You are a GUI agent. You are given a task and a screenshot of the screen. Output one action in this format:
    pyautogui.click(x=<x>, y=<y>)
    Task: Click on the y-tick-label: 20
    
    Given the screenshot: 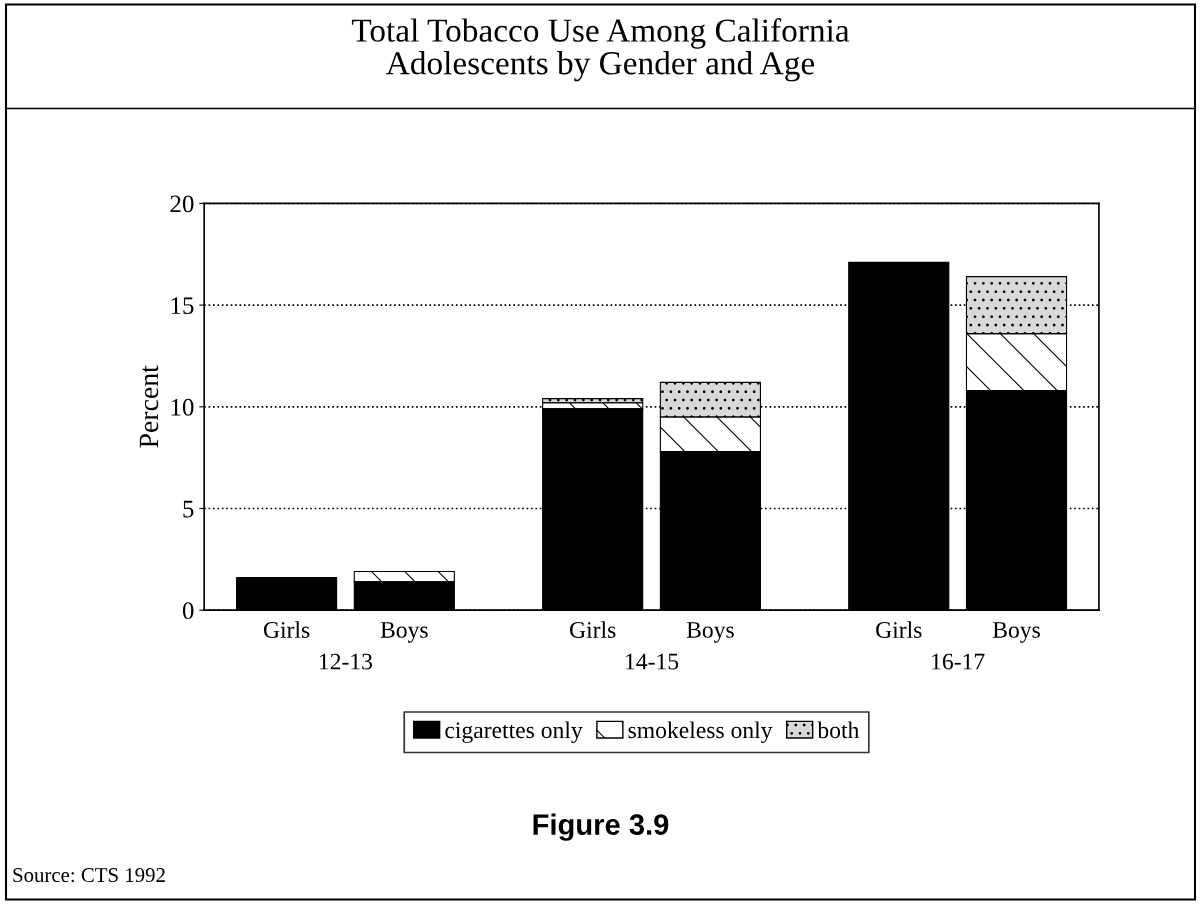 What is the action you would take?
    pyautogui.click(x=182, y=204)
    